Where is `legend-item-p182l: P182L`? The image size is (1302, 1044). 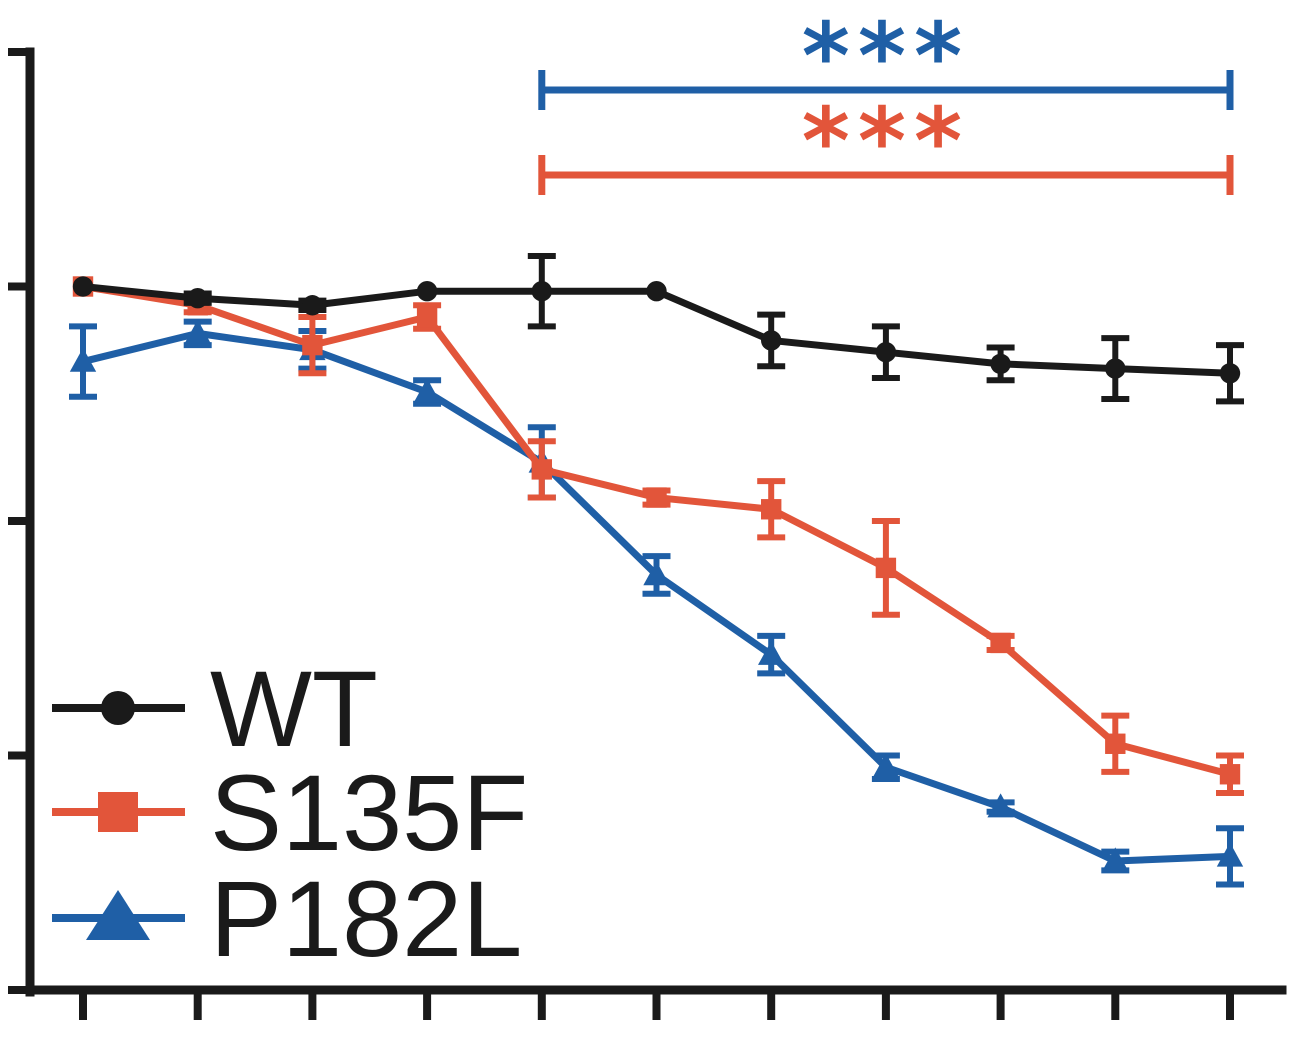 legend-item-p182l: P182L is located at coordinates (287, 918).